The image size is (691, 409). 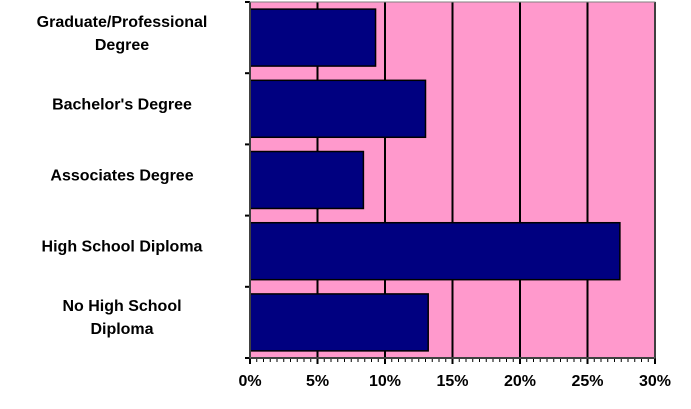 What do you see at coordinates (385, 381) in the screenshot?
I see `x-tick-label: 10%` at bounding box center [385, 381].